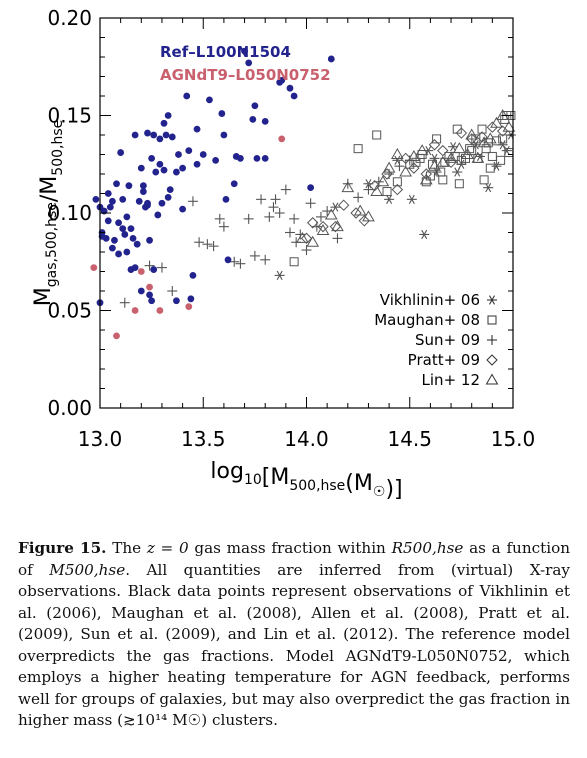 This screenshot has height=758, width=587. I want to click on legend-plus-icon, so click(492, 340).